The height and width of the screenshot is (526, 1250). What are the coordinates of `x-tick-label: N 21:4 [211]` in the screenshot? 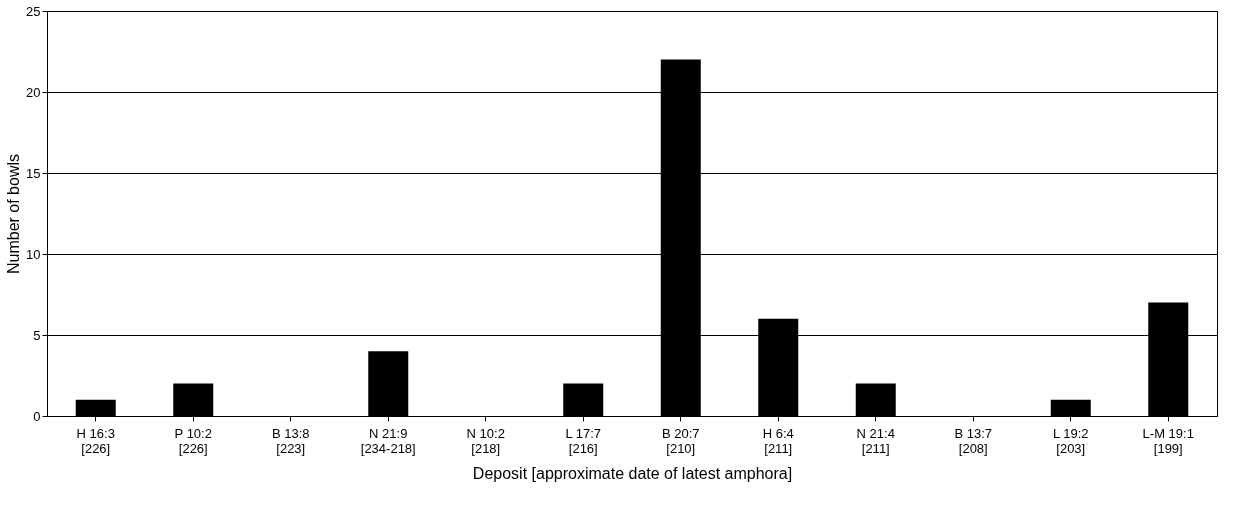 It's located at (875, 440).